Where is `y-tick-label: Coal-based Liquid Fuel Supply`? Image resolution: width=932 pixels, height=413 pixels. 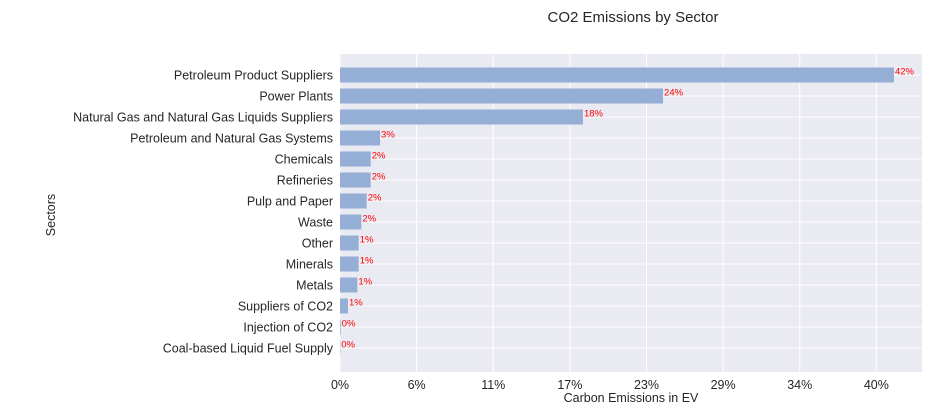
y-tick-label: Coal-based Liquid Fuel Supply is located at coordinates (248, 349).